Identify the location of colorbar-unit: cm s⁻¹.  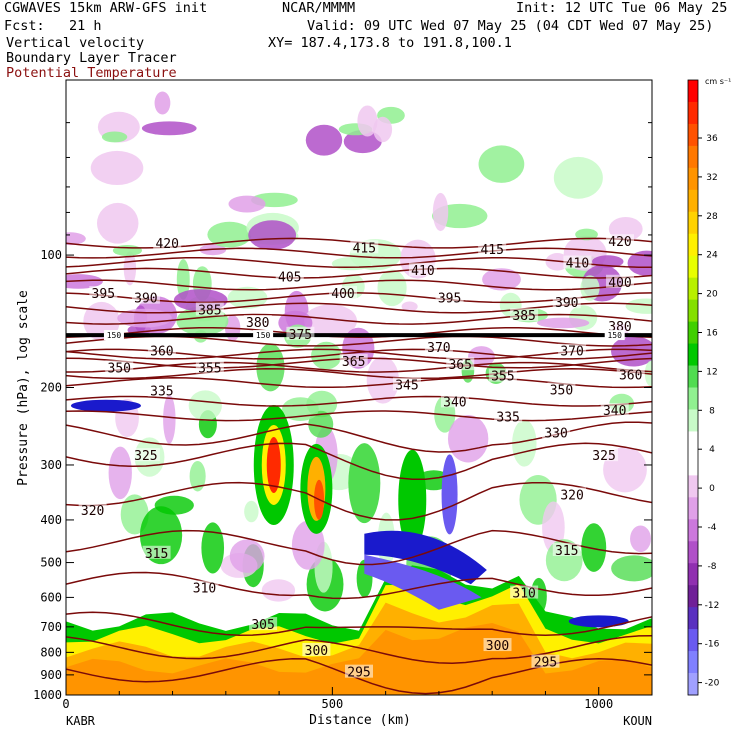
(718, 81).